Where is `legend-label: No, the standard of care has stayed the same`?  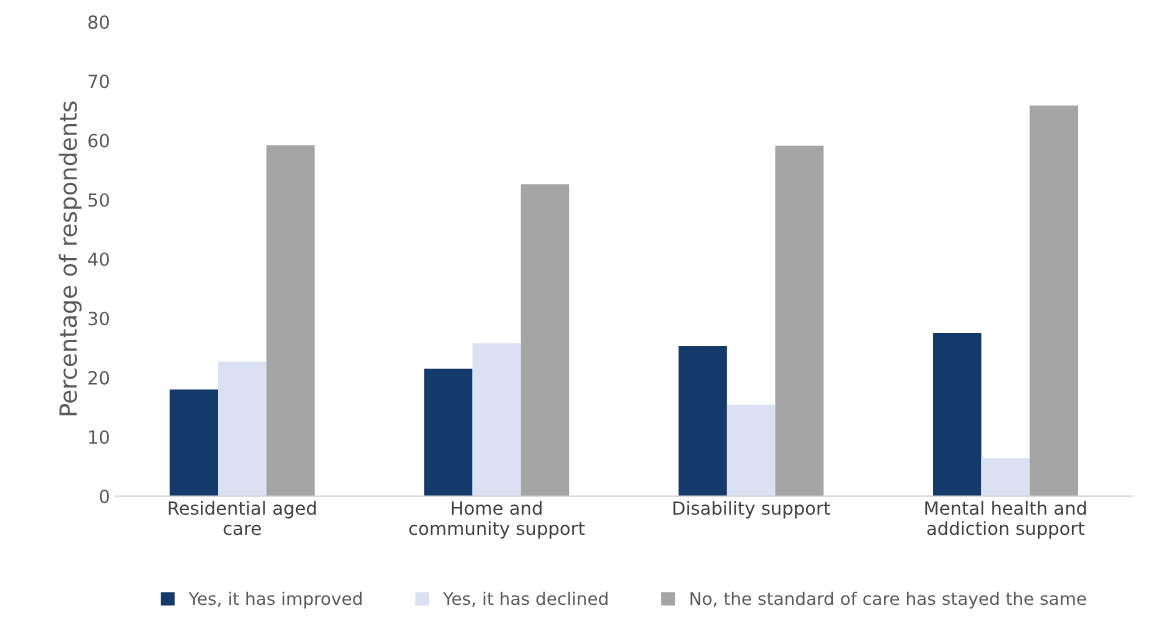 legend-label: No, the standard of care has stayed the same is located at coordinates (888, 600).